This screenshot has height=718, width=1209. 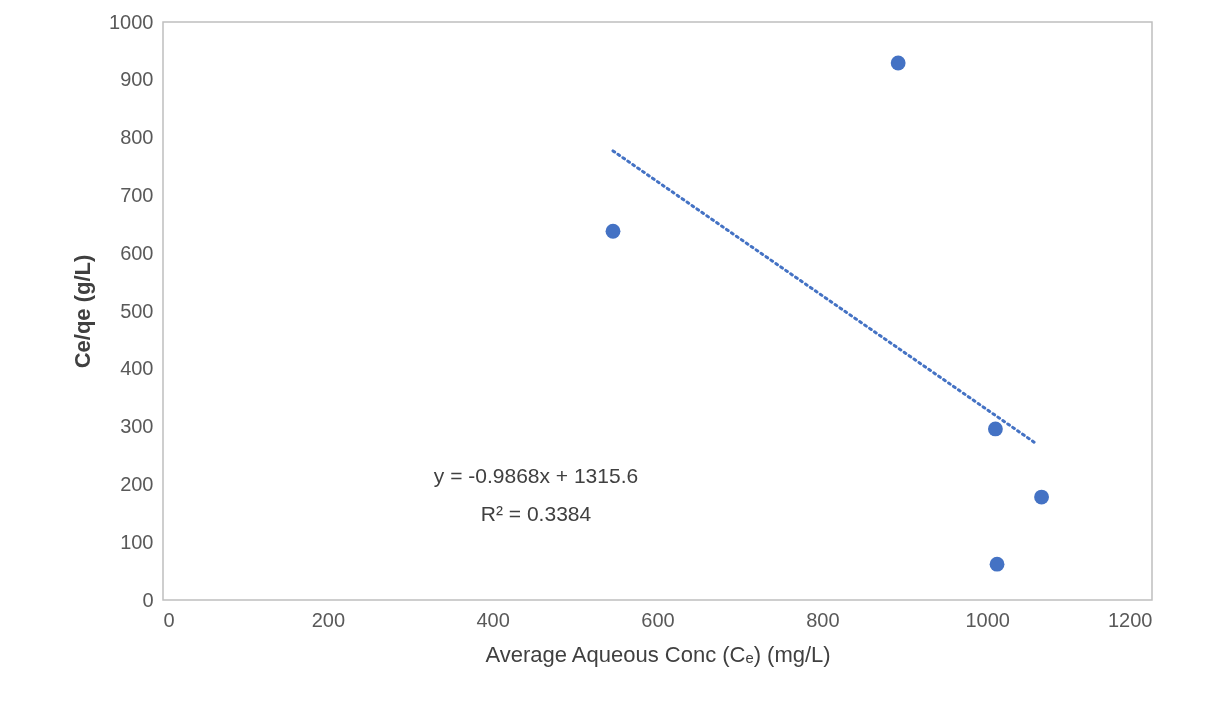 I want to click on y-tick-label: 800, so click(x=137, y=137).